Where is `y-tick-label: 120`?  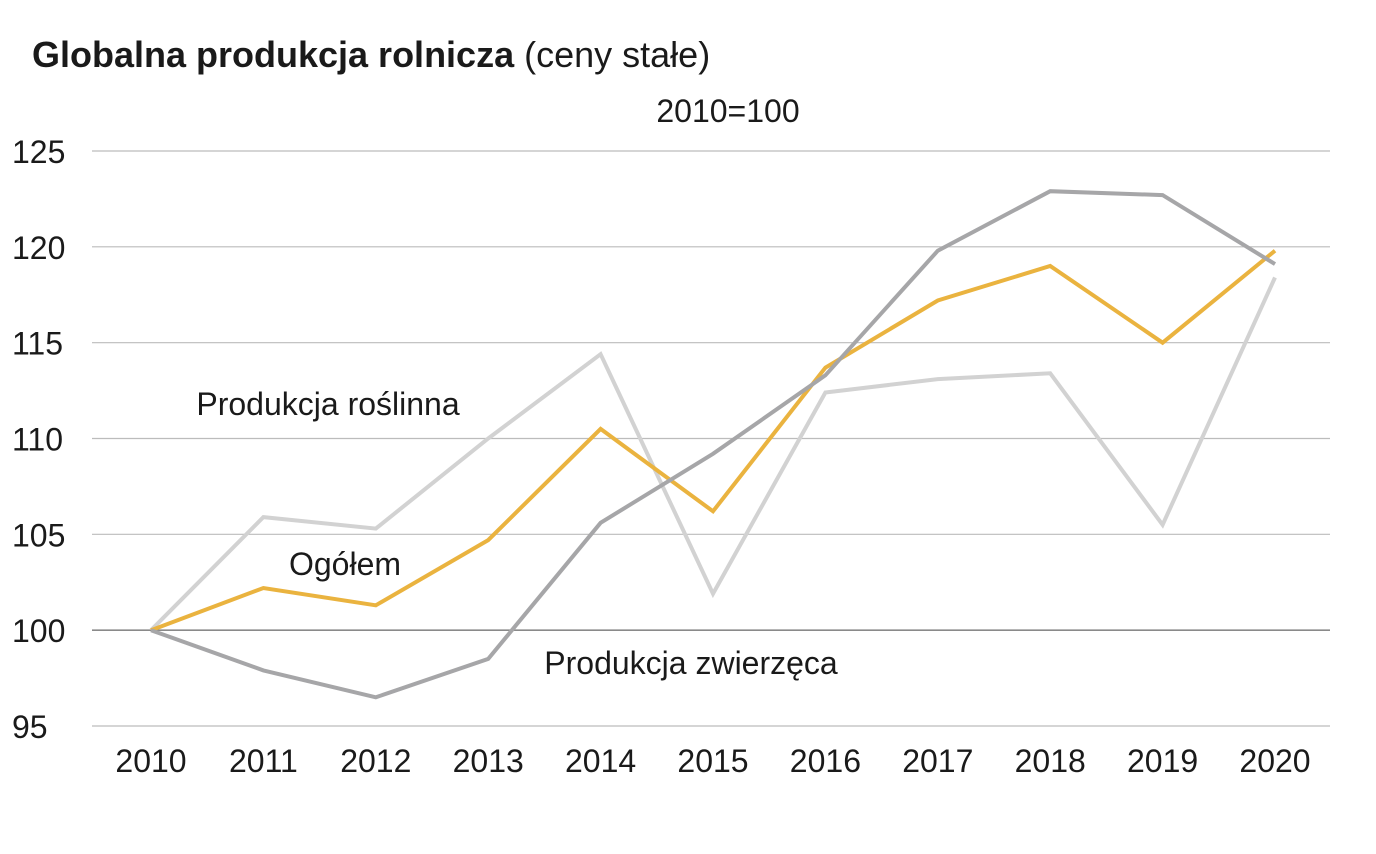
y-tick-label: 120 is located at coordinates (38, 248).